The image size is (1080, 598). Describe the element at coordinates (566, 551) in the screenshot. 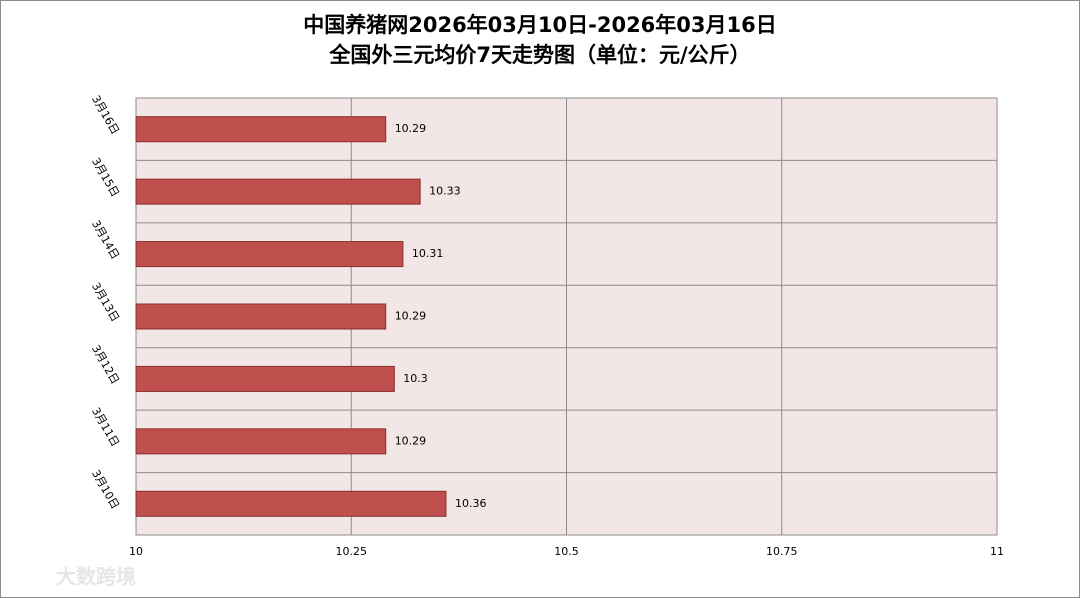

I see `x-tick-label: 10.5` at that location.